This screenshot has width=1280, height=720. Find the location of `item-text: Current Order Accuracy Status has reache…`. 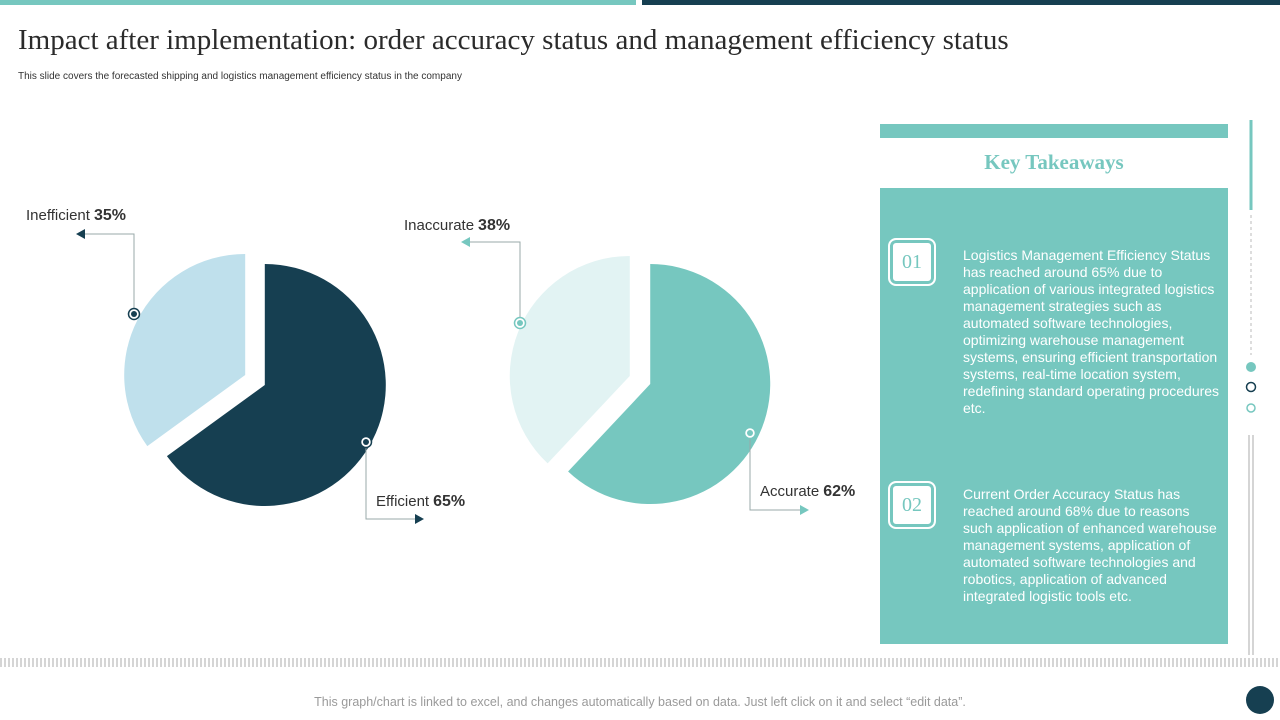

item-text: Current Order Accuracy Status has reache… is located at coordinates (1090, 545).